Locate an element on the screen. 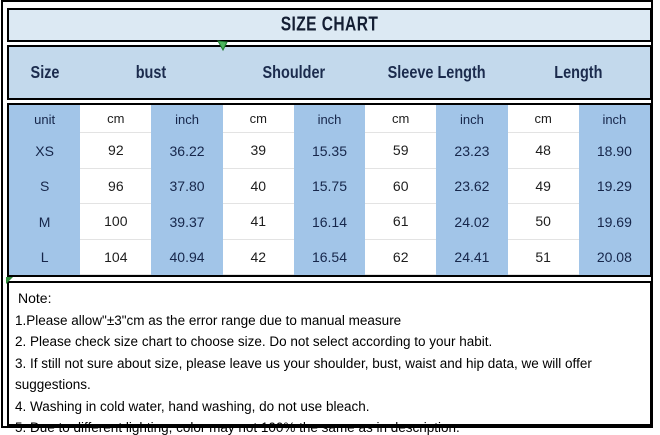  table-cell: 59 is located at coordinates (401, 151).